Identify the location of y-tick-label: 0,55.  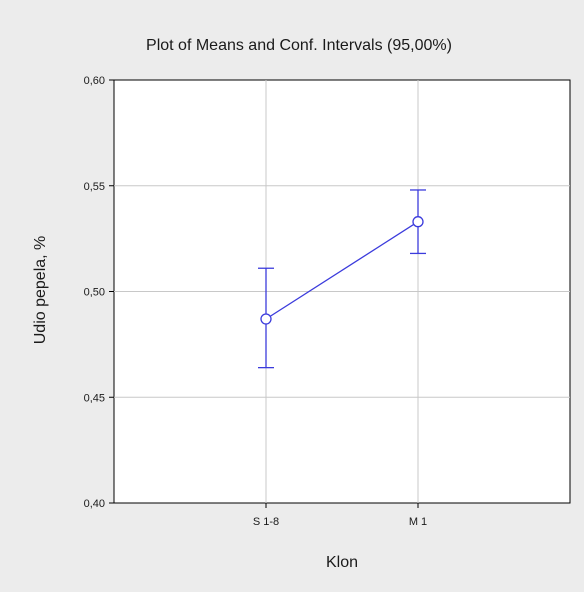
(94, 187).